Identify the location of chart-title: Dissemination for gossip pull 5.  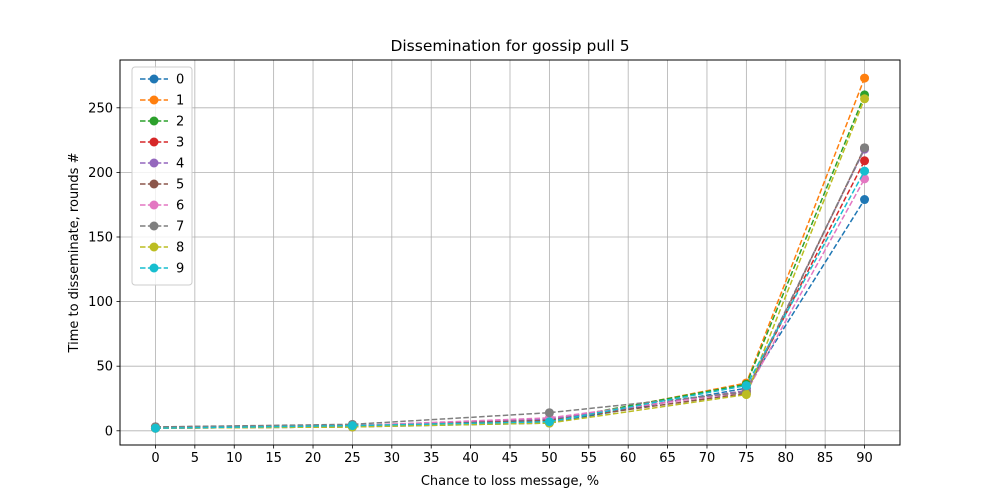
(509, 46).